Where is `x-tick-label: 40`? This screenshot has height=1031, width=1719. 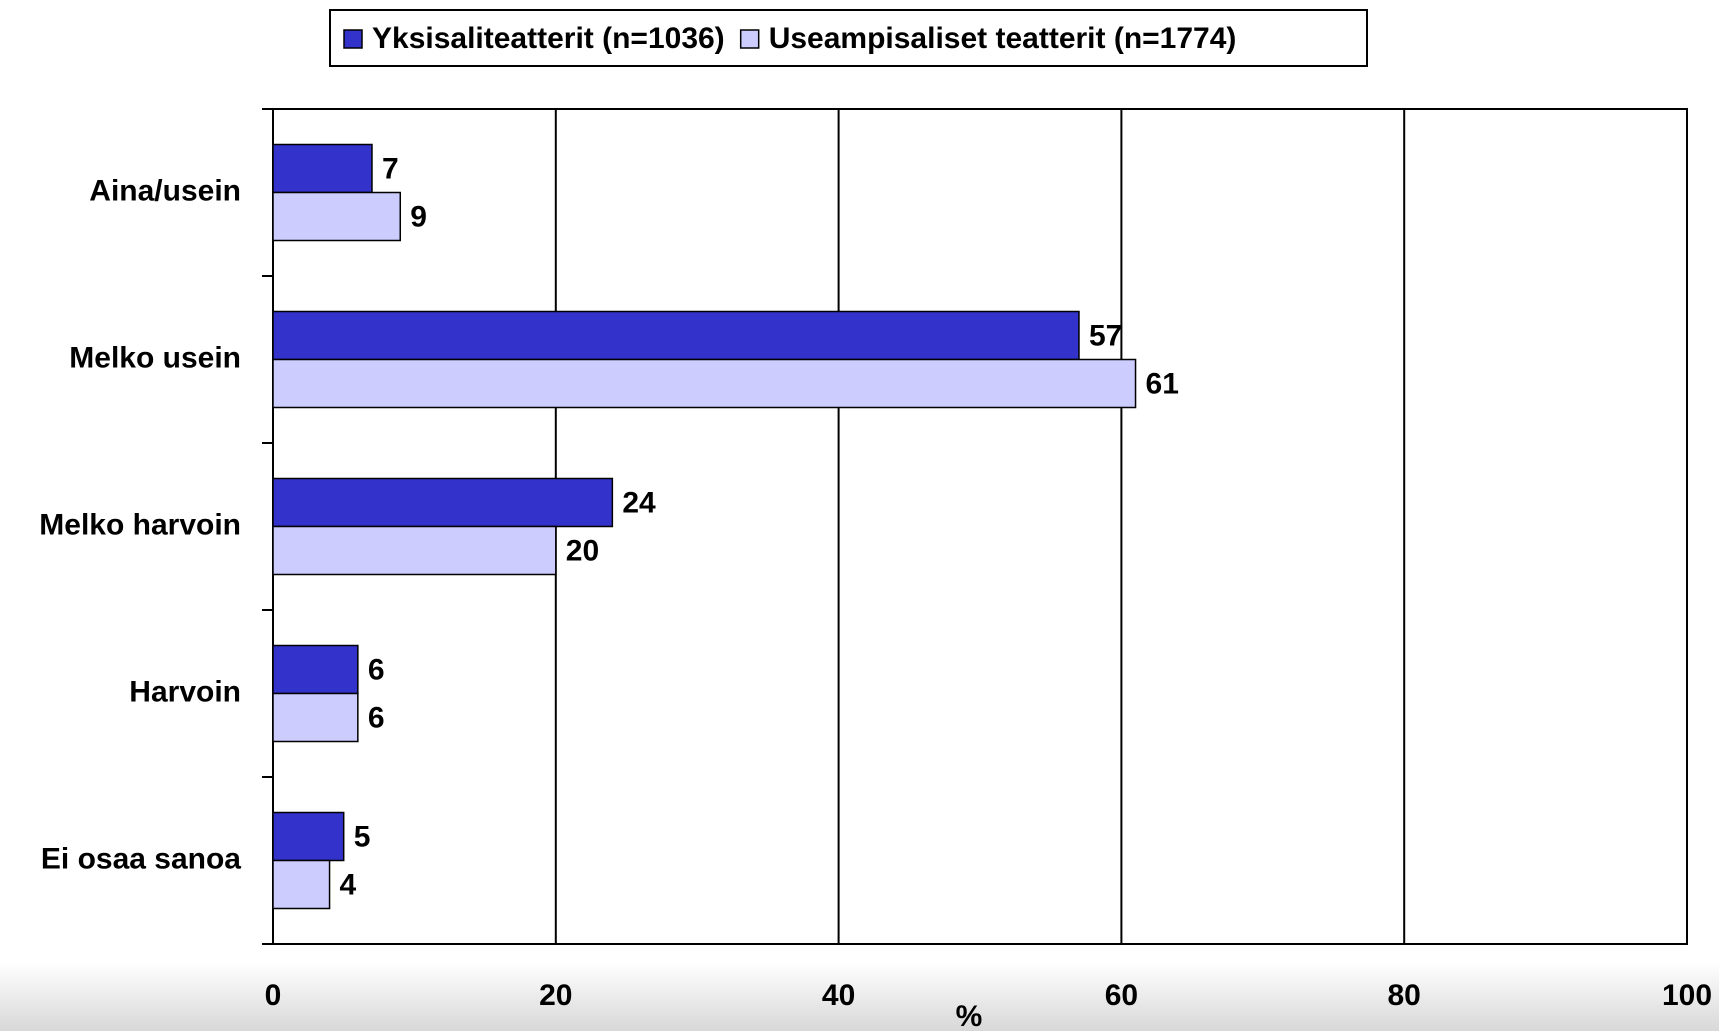 x-tick-label: 40 is located at coordinates (838, 995).